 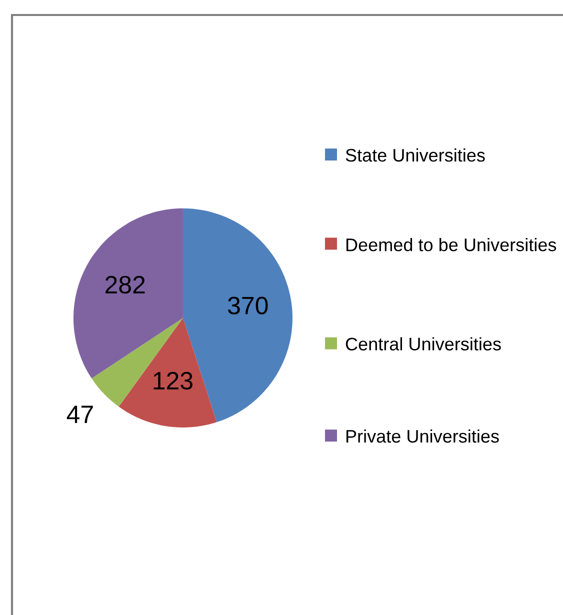 What do you see at coordinates (423, 343) in the screenshot?
I see `legend-label: Central Universities` at bounding box center [423, 343].